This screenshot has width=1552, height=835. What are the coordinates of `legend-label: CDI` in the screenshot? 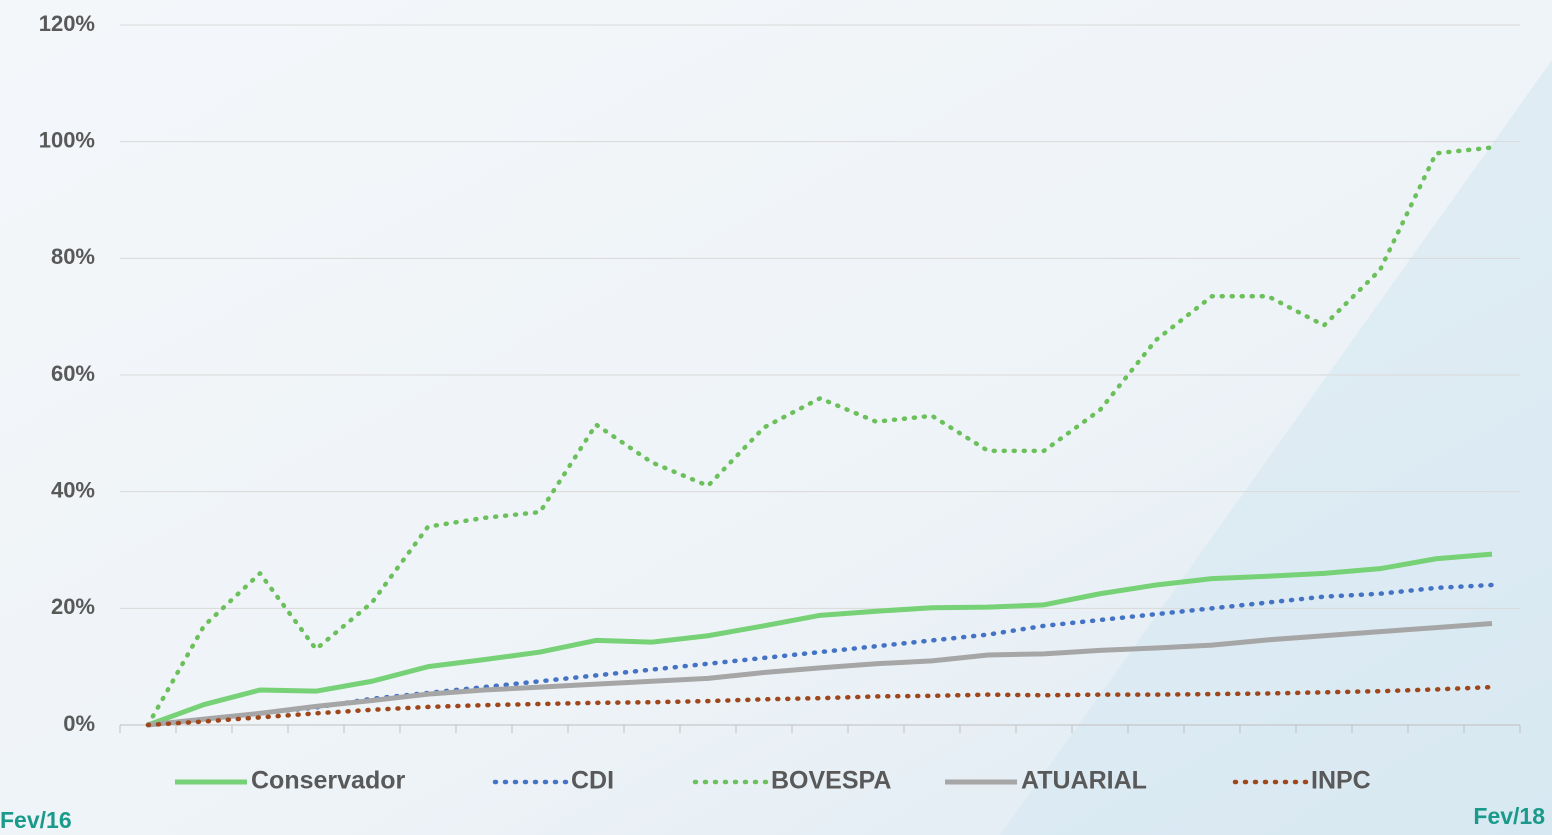 It's located at (592, 781).